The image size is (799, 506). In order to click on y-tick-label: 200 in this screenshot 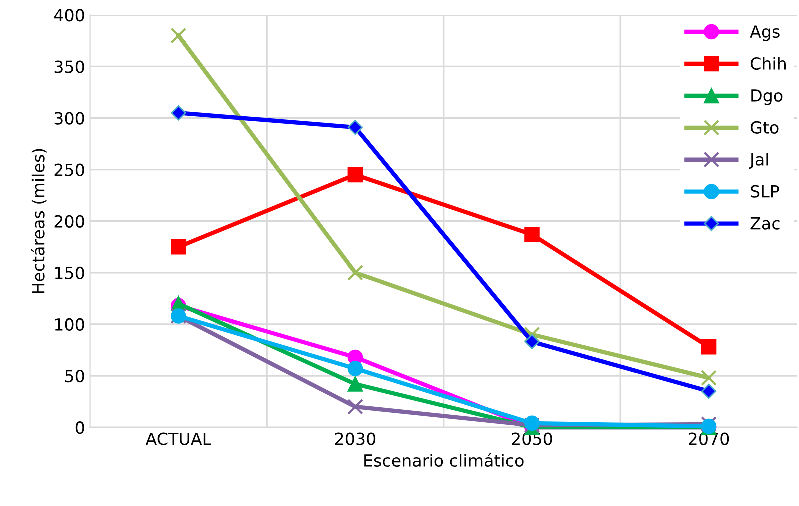, I will do `click(69, 221)`.